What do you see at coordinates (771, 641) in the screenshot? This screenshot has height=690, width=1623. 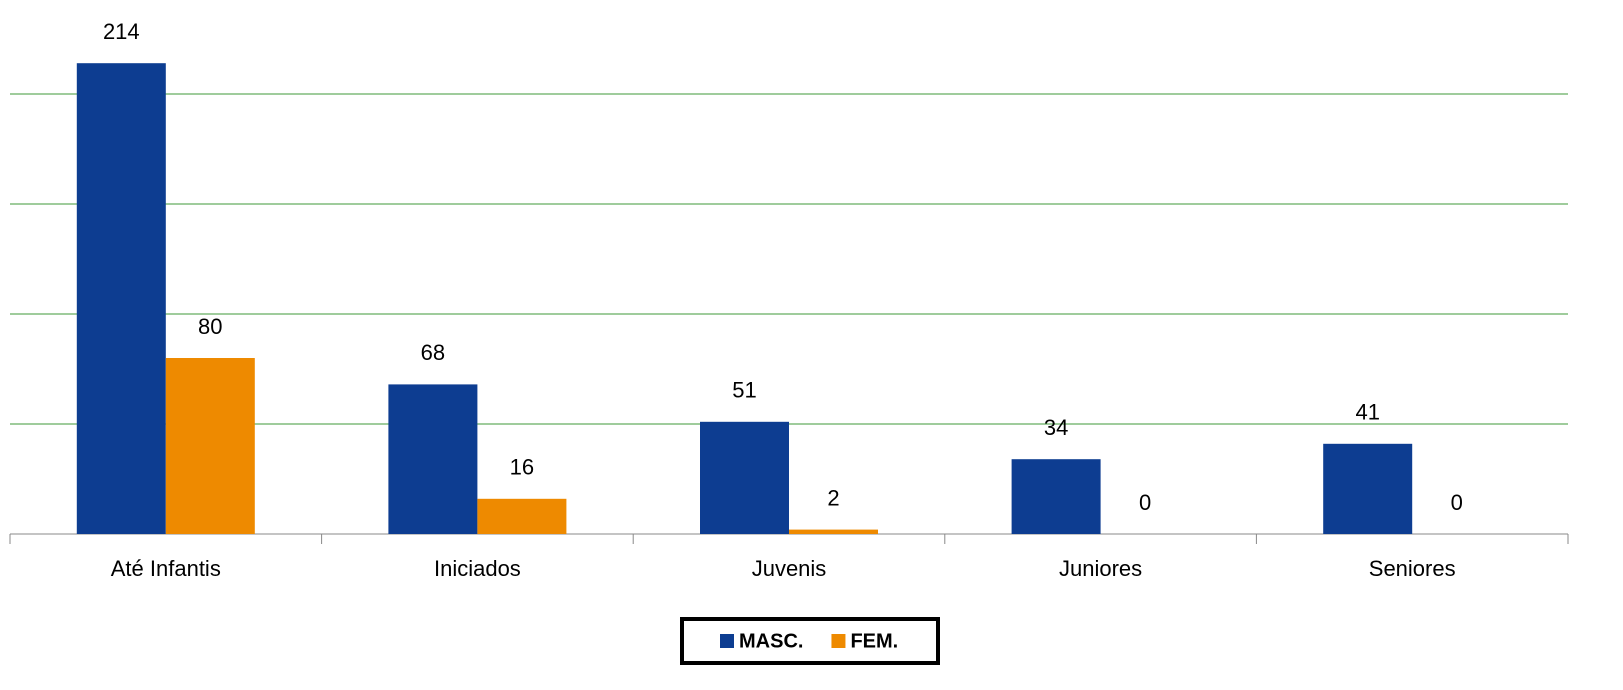 I see `legend-label: MASC.` at bounding box center [771, 641].